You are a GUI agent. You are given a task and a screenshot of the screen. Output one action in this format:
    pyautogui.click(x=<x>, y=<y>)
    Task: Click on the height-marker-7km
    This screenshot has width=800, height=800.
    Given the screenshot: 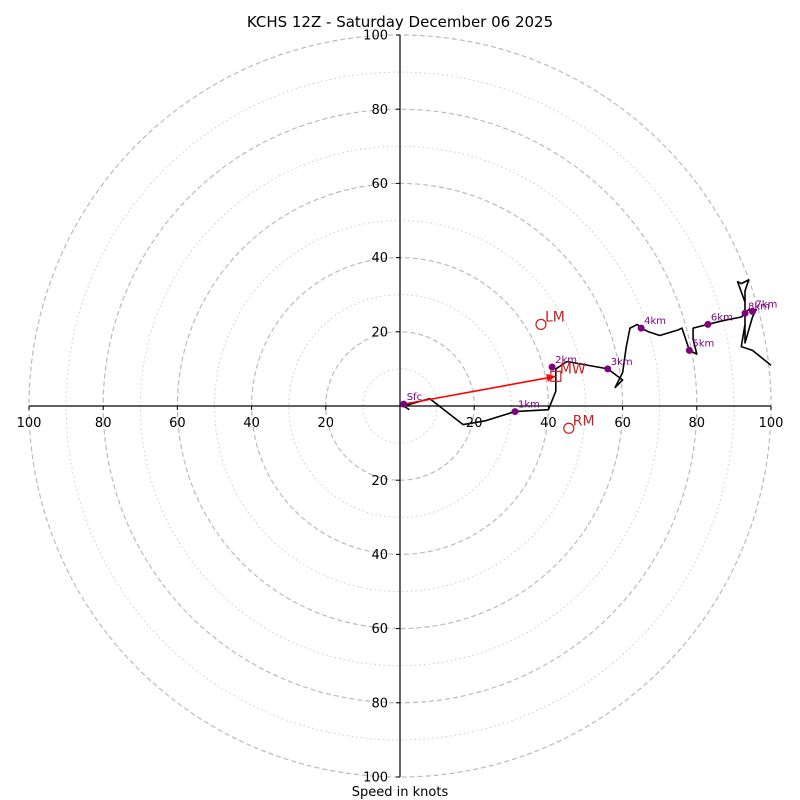 What is the action you would take?
    pyautogui.click(x=752, y=311)
    